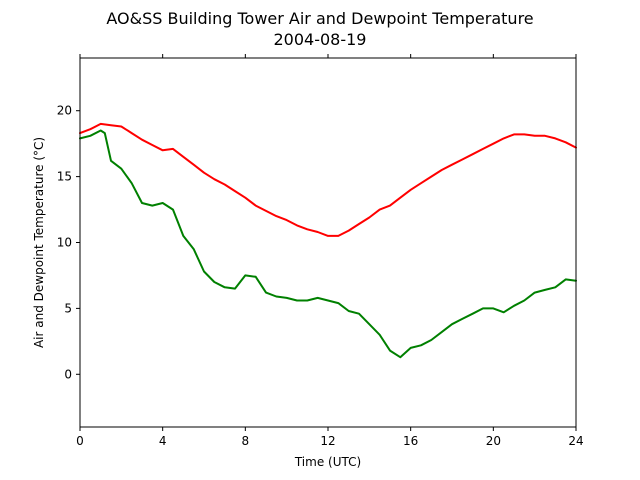  I want to click on x-tick-label-1: 4, so click(163, 441).